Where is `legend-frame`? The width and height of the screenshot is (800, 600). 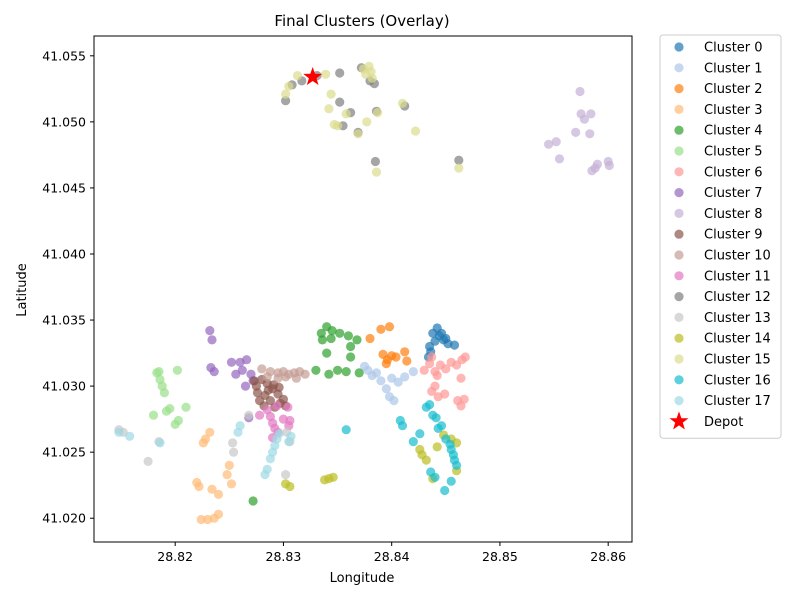 legend-frame is located at coordinates (720, 236).